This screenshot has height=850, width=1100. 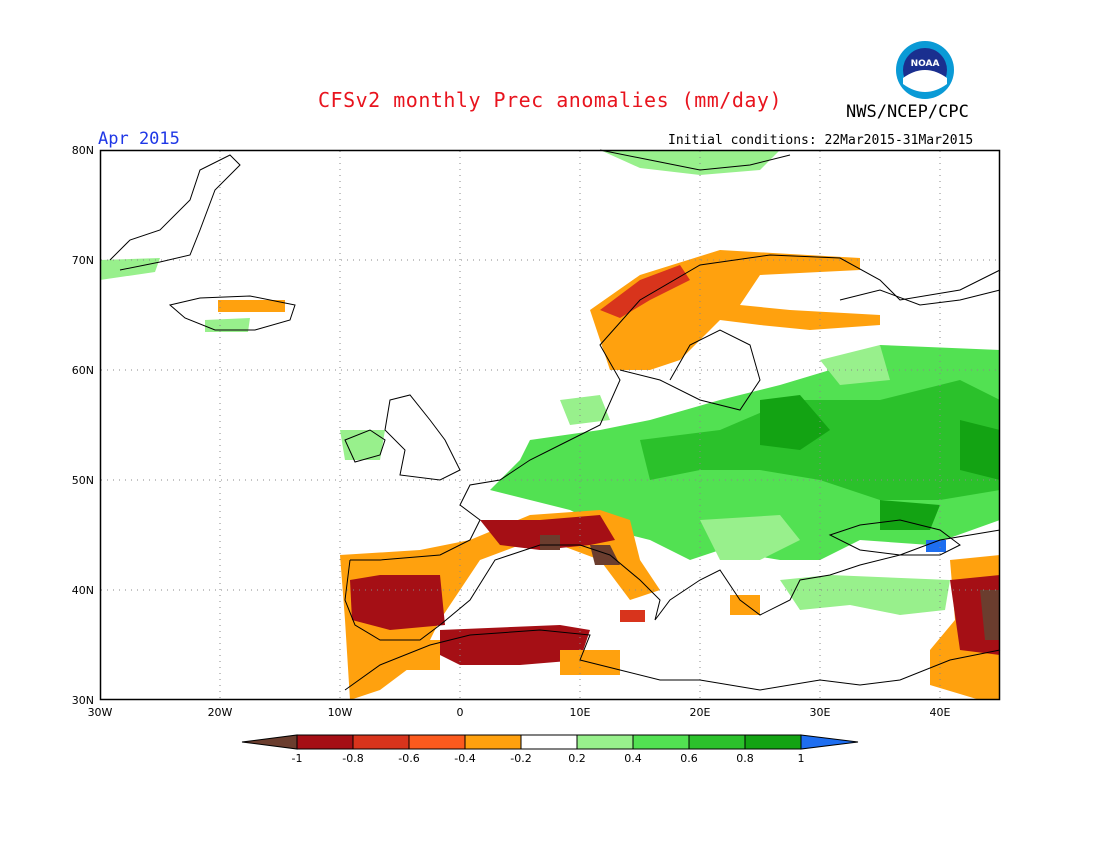 What do you see at coordinates (297, 758) in the screenshot?
I see `colorbar-tick: -1` at bounding box center [297, 758].